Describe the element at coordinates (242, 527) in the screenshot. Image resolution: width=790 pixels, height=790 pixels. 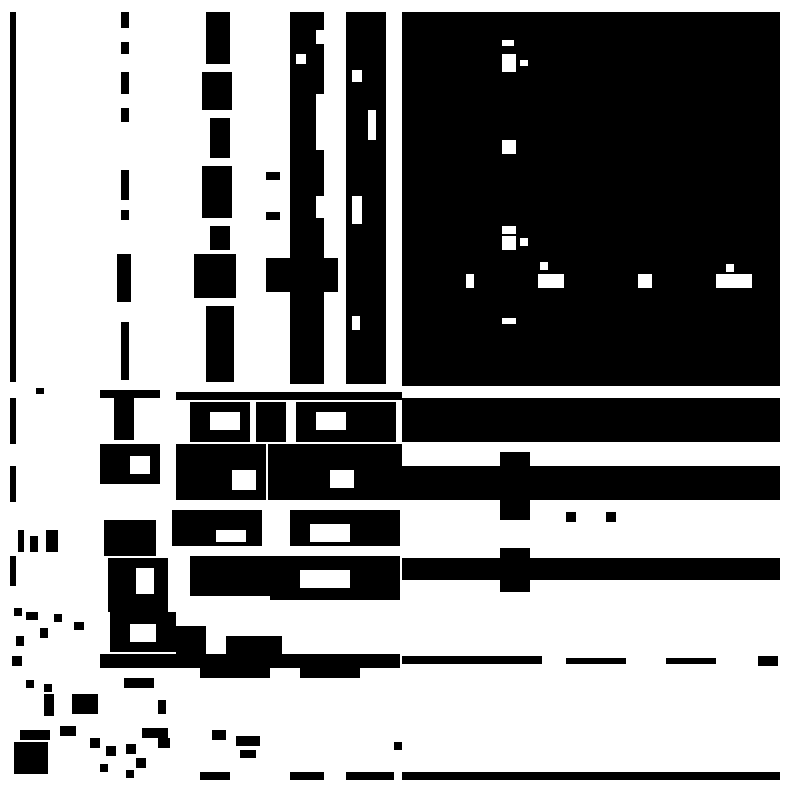
I see `cross-pattern-gaps` at that location.